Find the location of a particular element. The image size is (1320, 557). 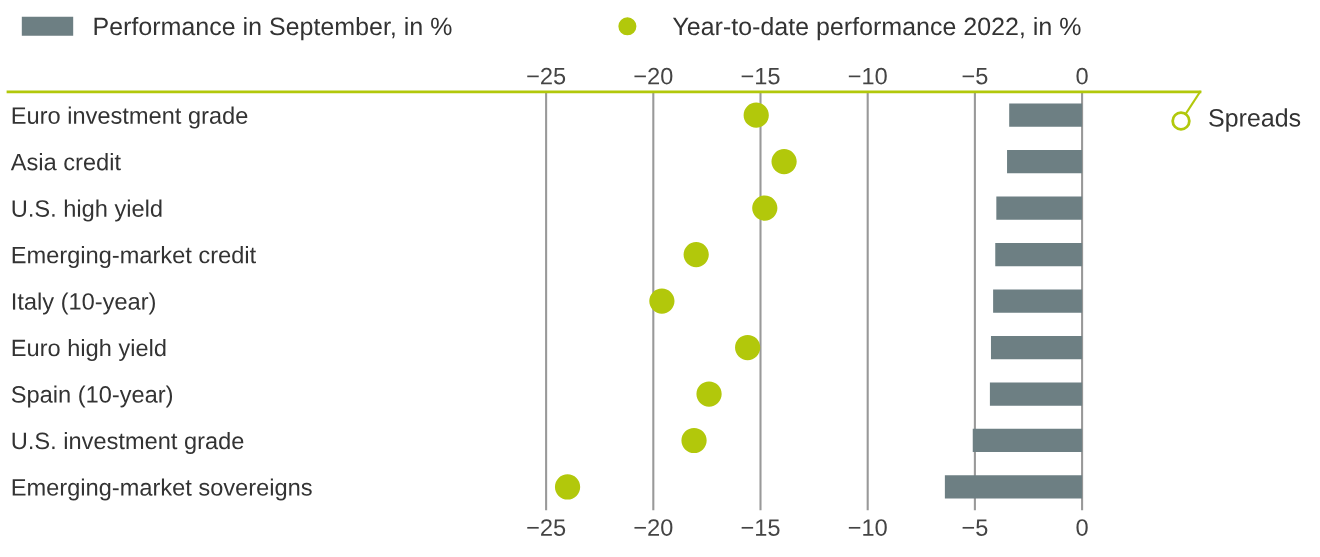

x-tick-label: −15 is located at coordinates (760, 527).